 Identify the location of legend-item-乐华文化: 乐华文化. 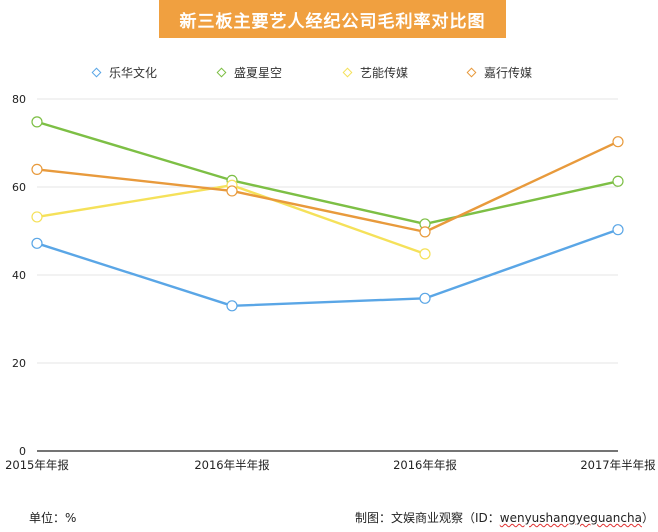
(124, 72).